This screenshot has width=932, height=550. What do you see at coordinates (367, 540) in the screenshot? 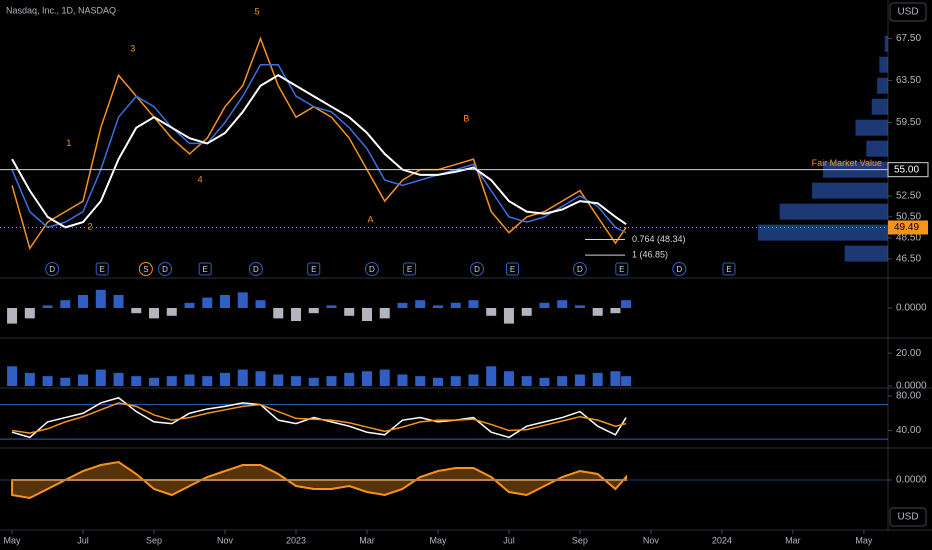
I see `x-tick-label: Mar` at bounding box center [367, 540].